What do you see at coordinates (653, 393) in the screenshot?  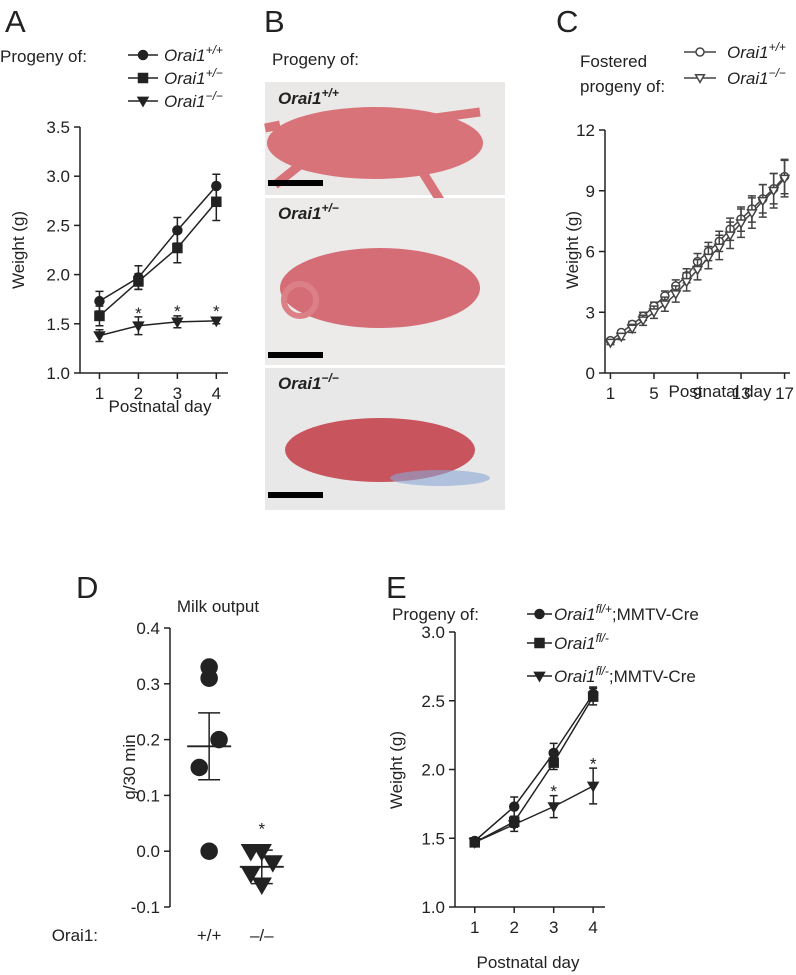 I see `x-tick-label: 5` at bounding box center [653, 393].